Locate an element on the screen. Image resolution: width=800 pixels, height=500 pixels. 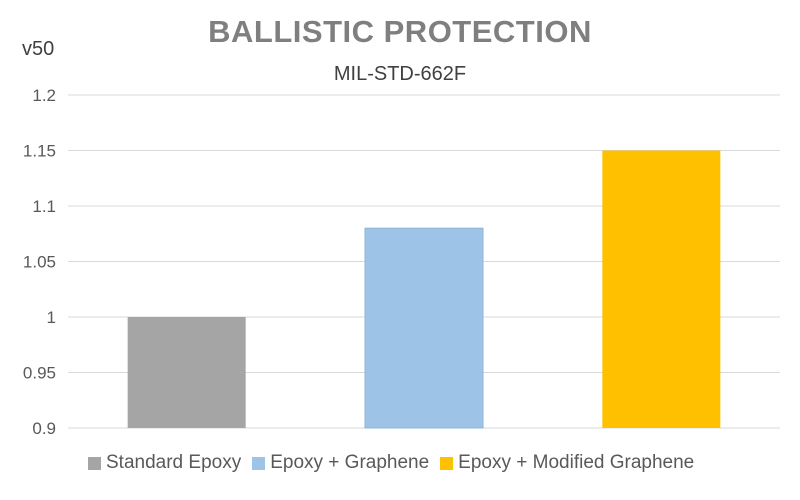
legend-item: Epoxy + Graphene is located at coordinates (340, 463).